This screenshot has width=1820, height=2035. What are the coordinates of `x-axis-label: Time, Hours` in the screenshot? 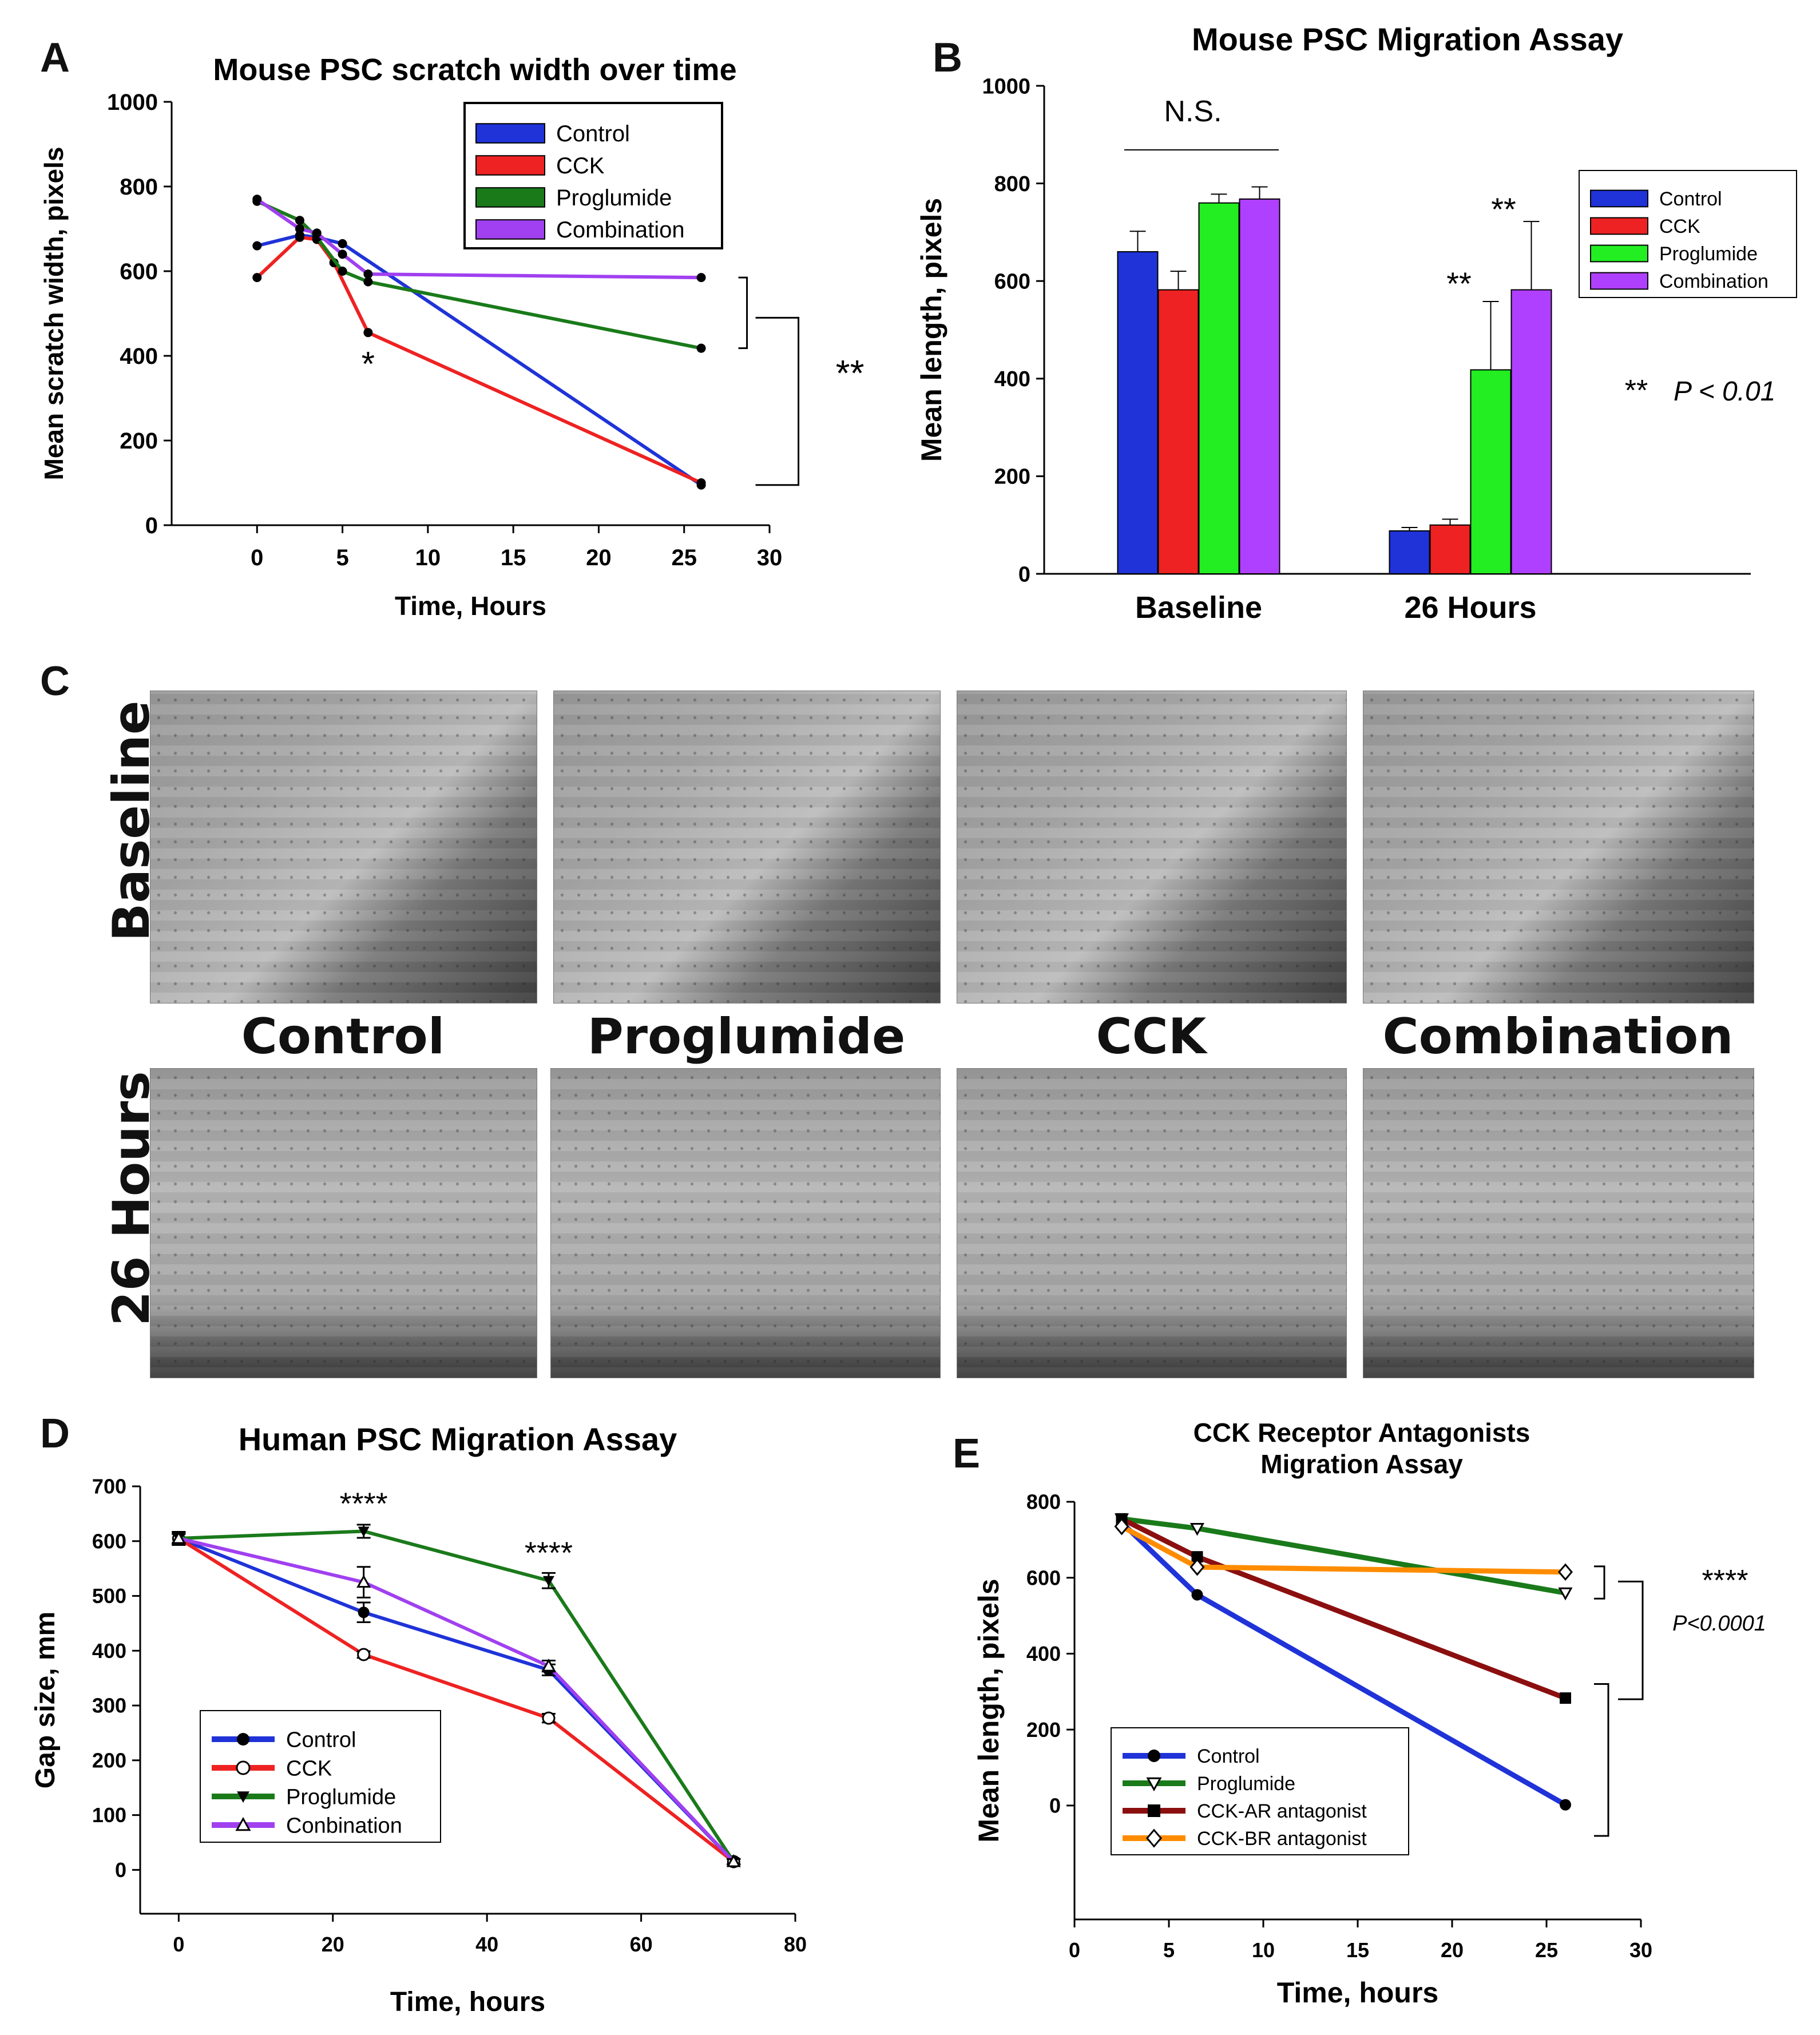 It's located at (470, 606).